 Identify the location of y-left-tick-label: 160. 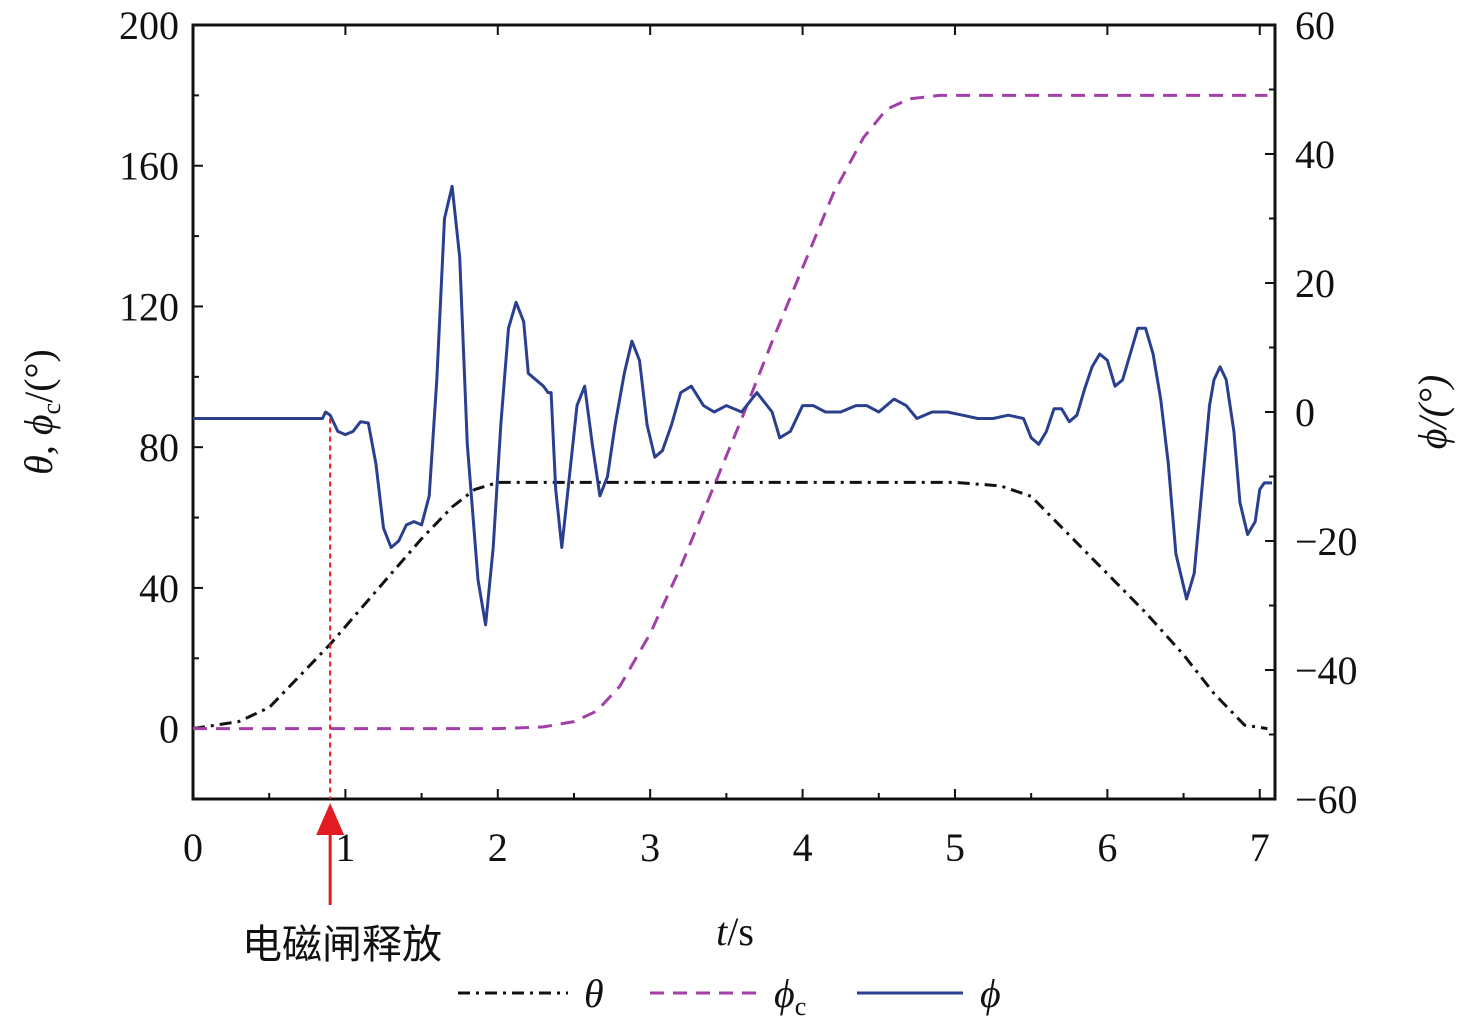
(149, 166).